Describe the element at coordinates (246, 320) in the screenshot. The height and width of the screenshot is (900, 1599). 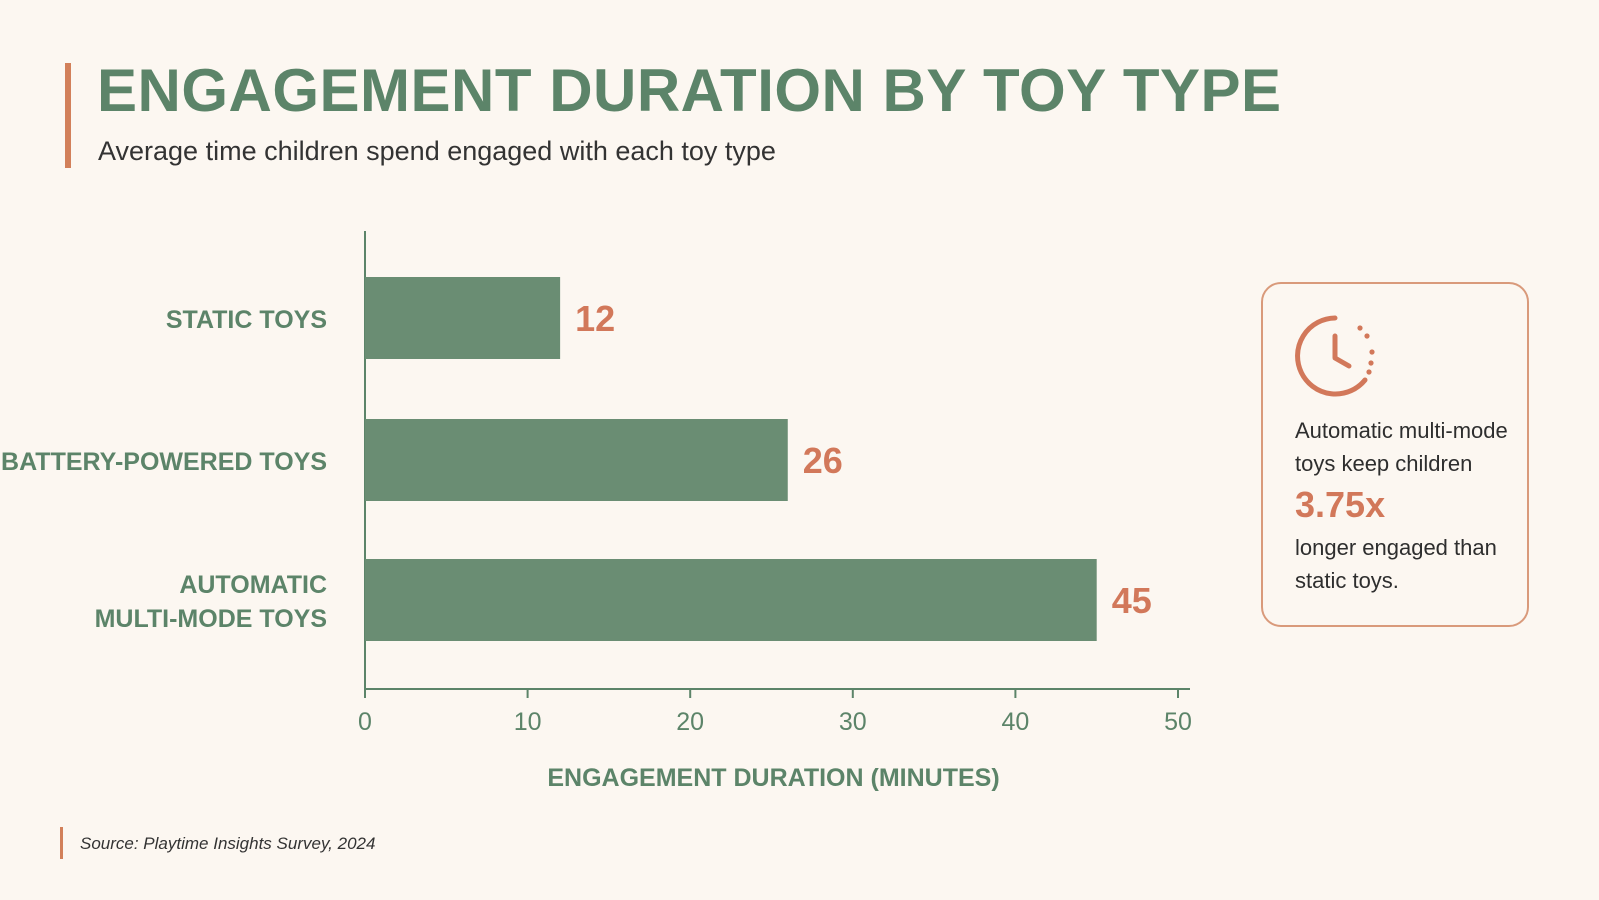
I see `category-label: STATIC TOYS` at that location.